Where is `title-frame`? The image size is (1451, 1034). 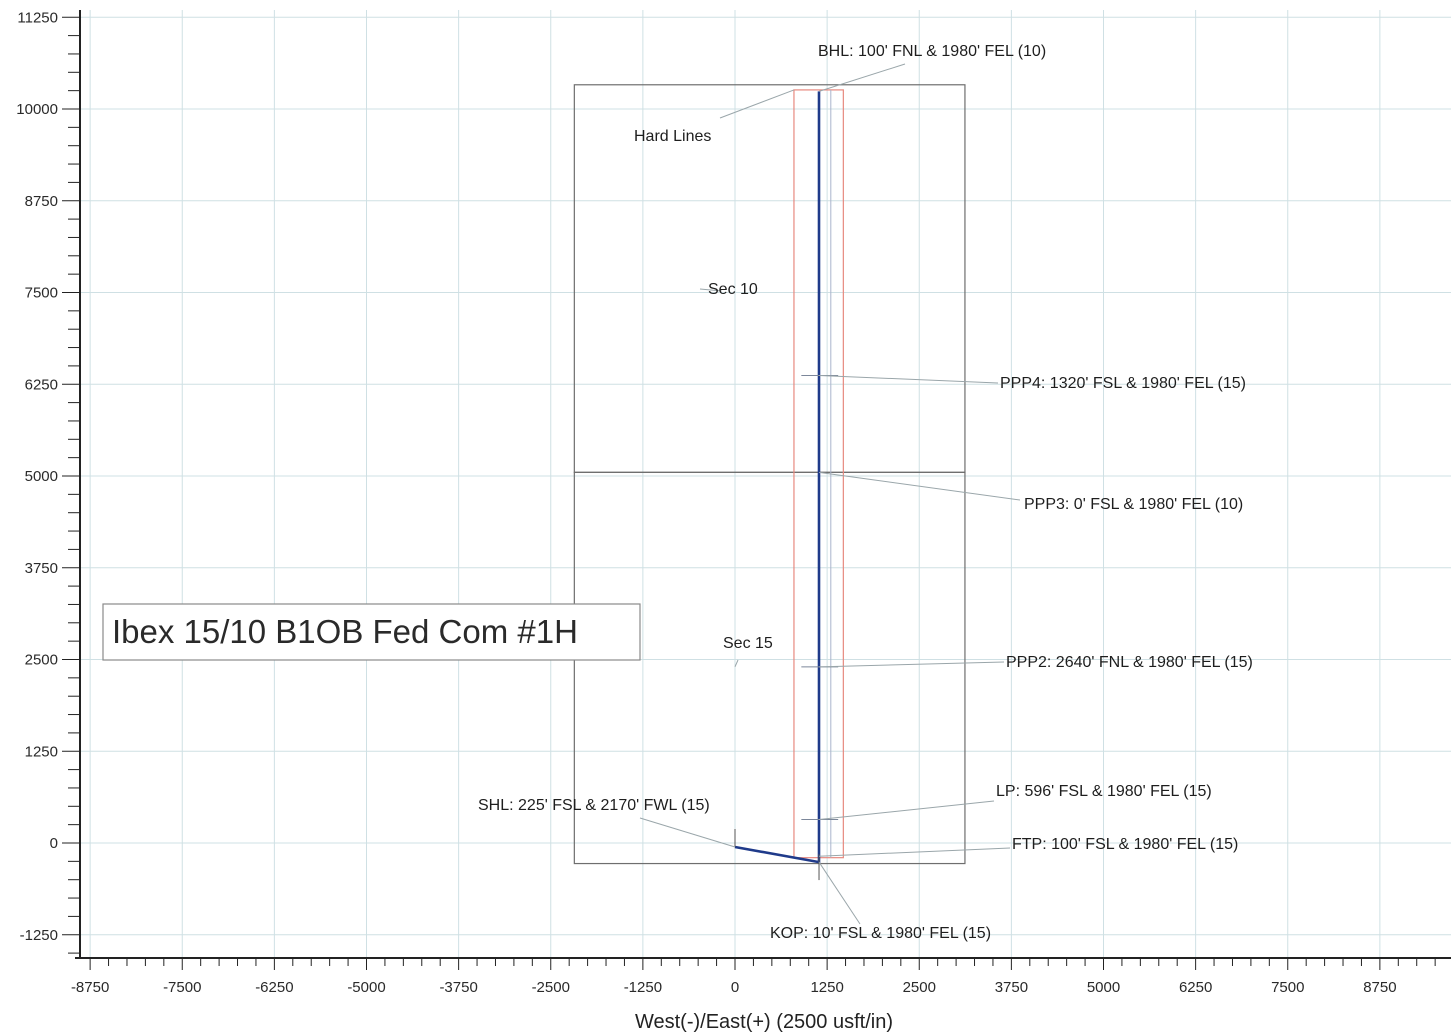
title-frame is located at coordinates (371, 632).